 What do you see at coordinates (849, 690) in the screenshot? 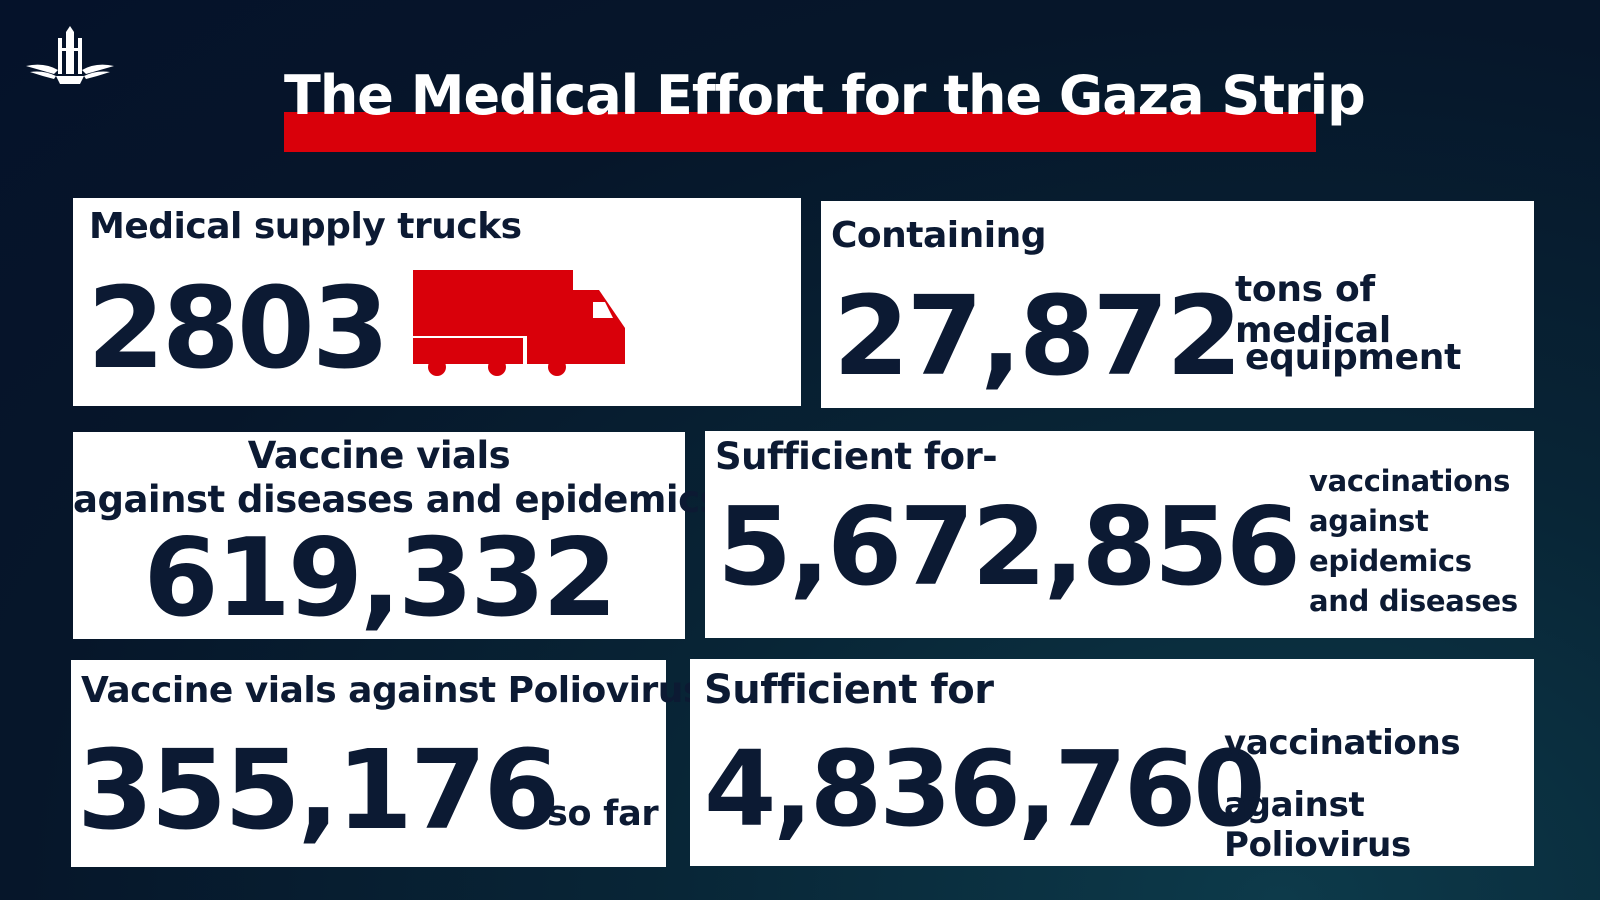
I see `polio-vaccinations-label: Sufficient for` at bounding box center [849, 690].